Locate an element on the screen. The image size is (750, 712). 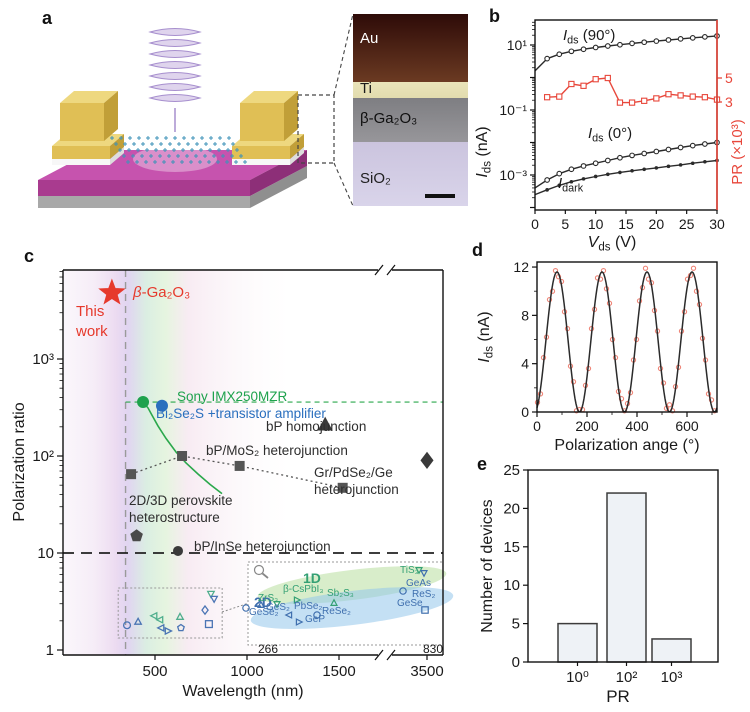
point-2D-3D-perovskite-heterostructure is located at coordinates (136, 535).